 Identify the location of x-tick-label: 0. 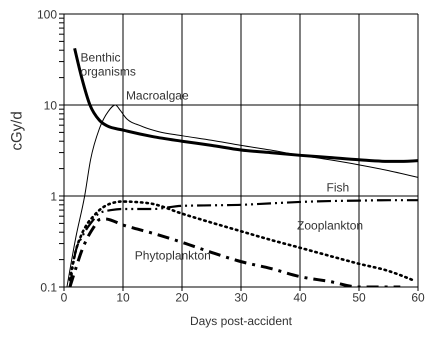
(64, 297).